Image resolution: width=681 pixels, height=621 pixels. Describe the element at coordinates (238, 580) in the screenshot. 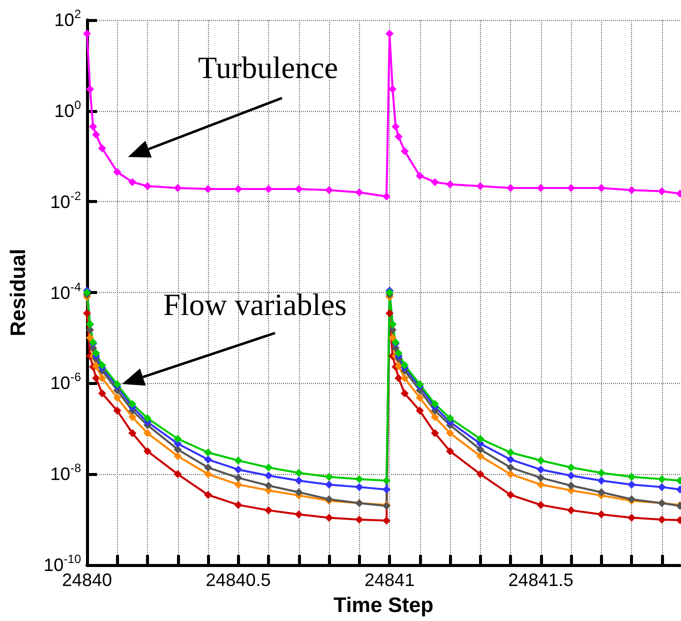

I see `x-tick-label: 24840.5` at that location.